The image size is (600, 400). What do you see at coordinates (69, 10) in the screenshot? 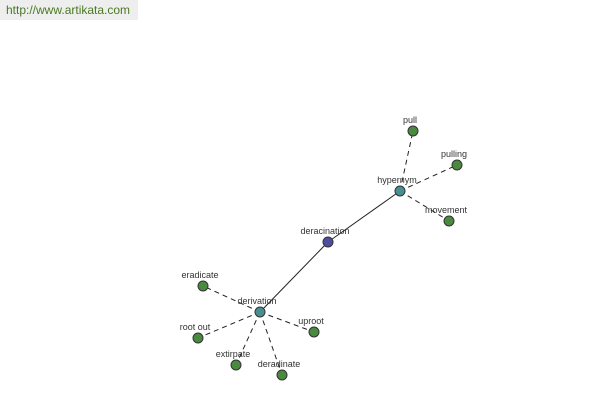
I see `site-link: http://www.artikata.com` at bounding box center [69, 10].